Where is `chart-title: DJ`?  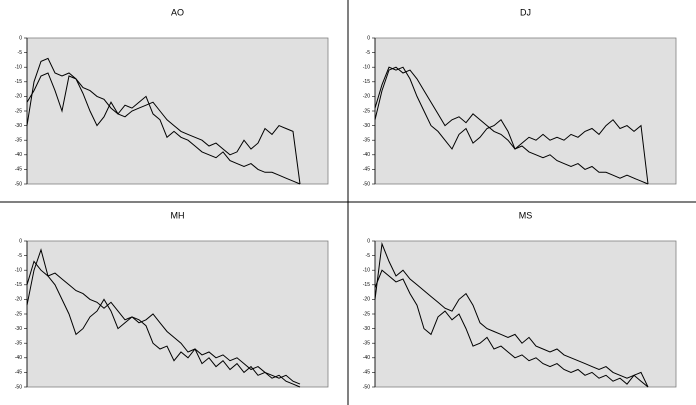 chart-title: DJ is located at coordinates (525, 12).